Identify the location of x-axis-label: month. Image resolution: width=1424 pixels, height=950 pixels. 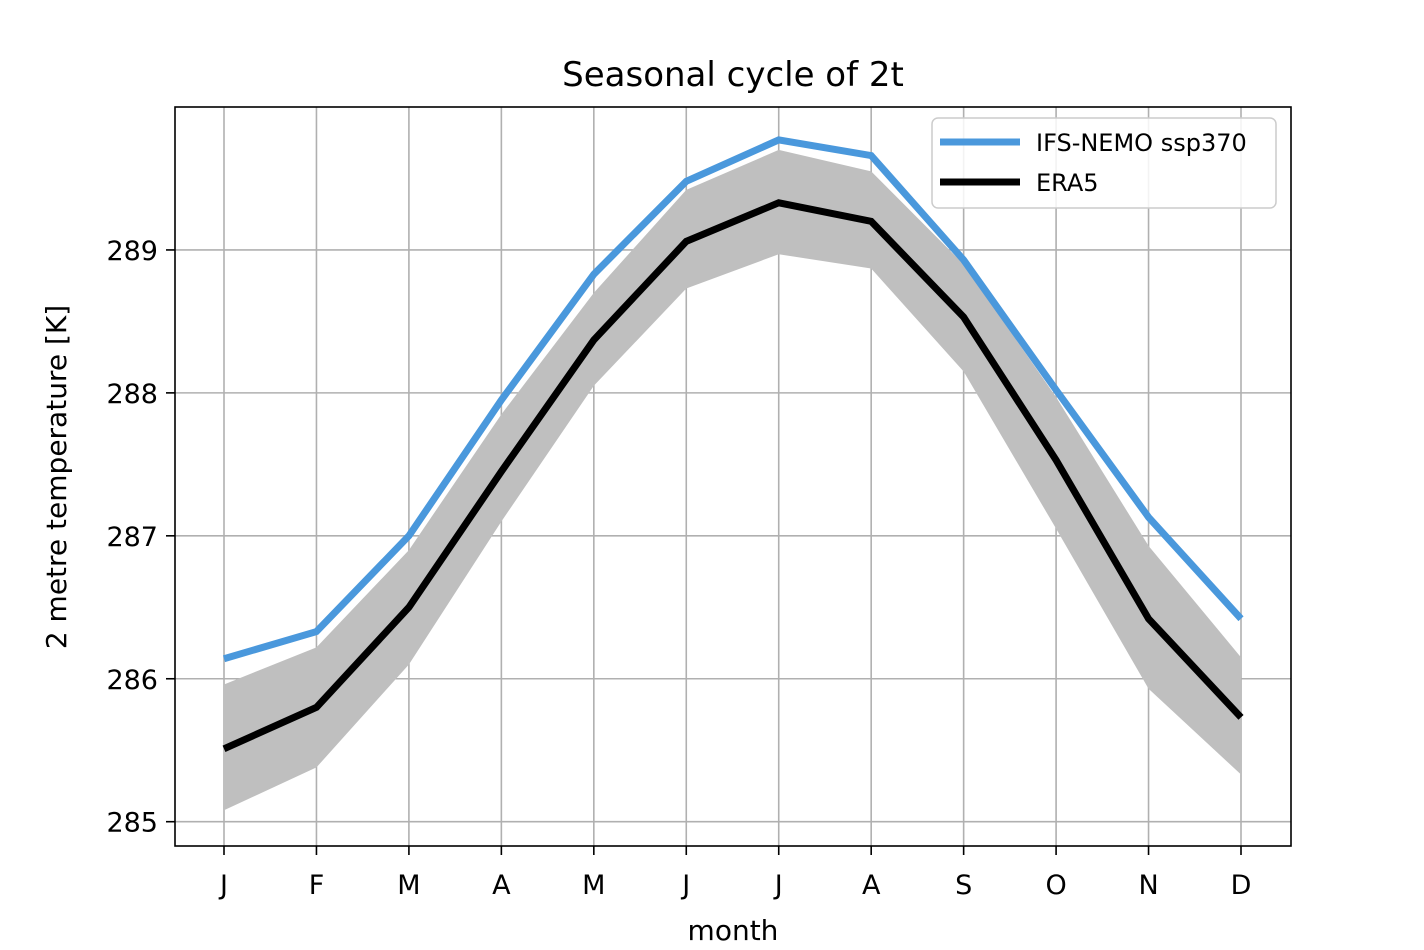
(733, 930).